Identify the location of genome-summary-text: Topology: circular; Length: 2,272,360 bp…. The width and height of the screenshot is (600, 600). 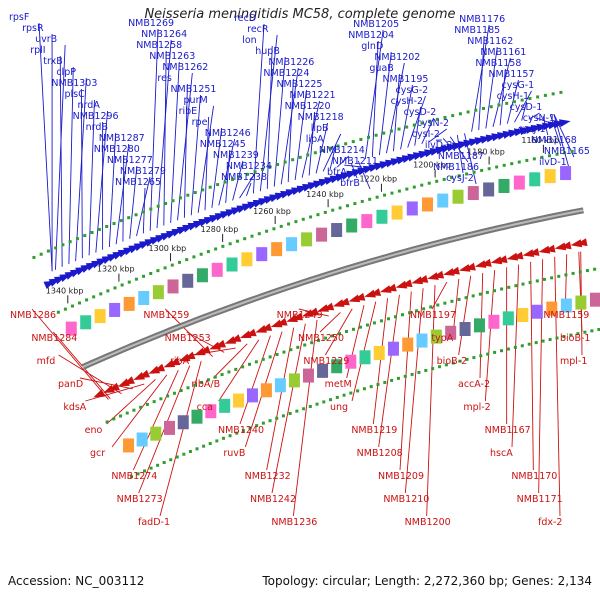
(427, 581).